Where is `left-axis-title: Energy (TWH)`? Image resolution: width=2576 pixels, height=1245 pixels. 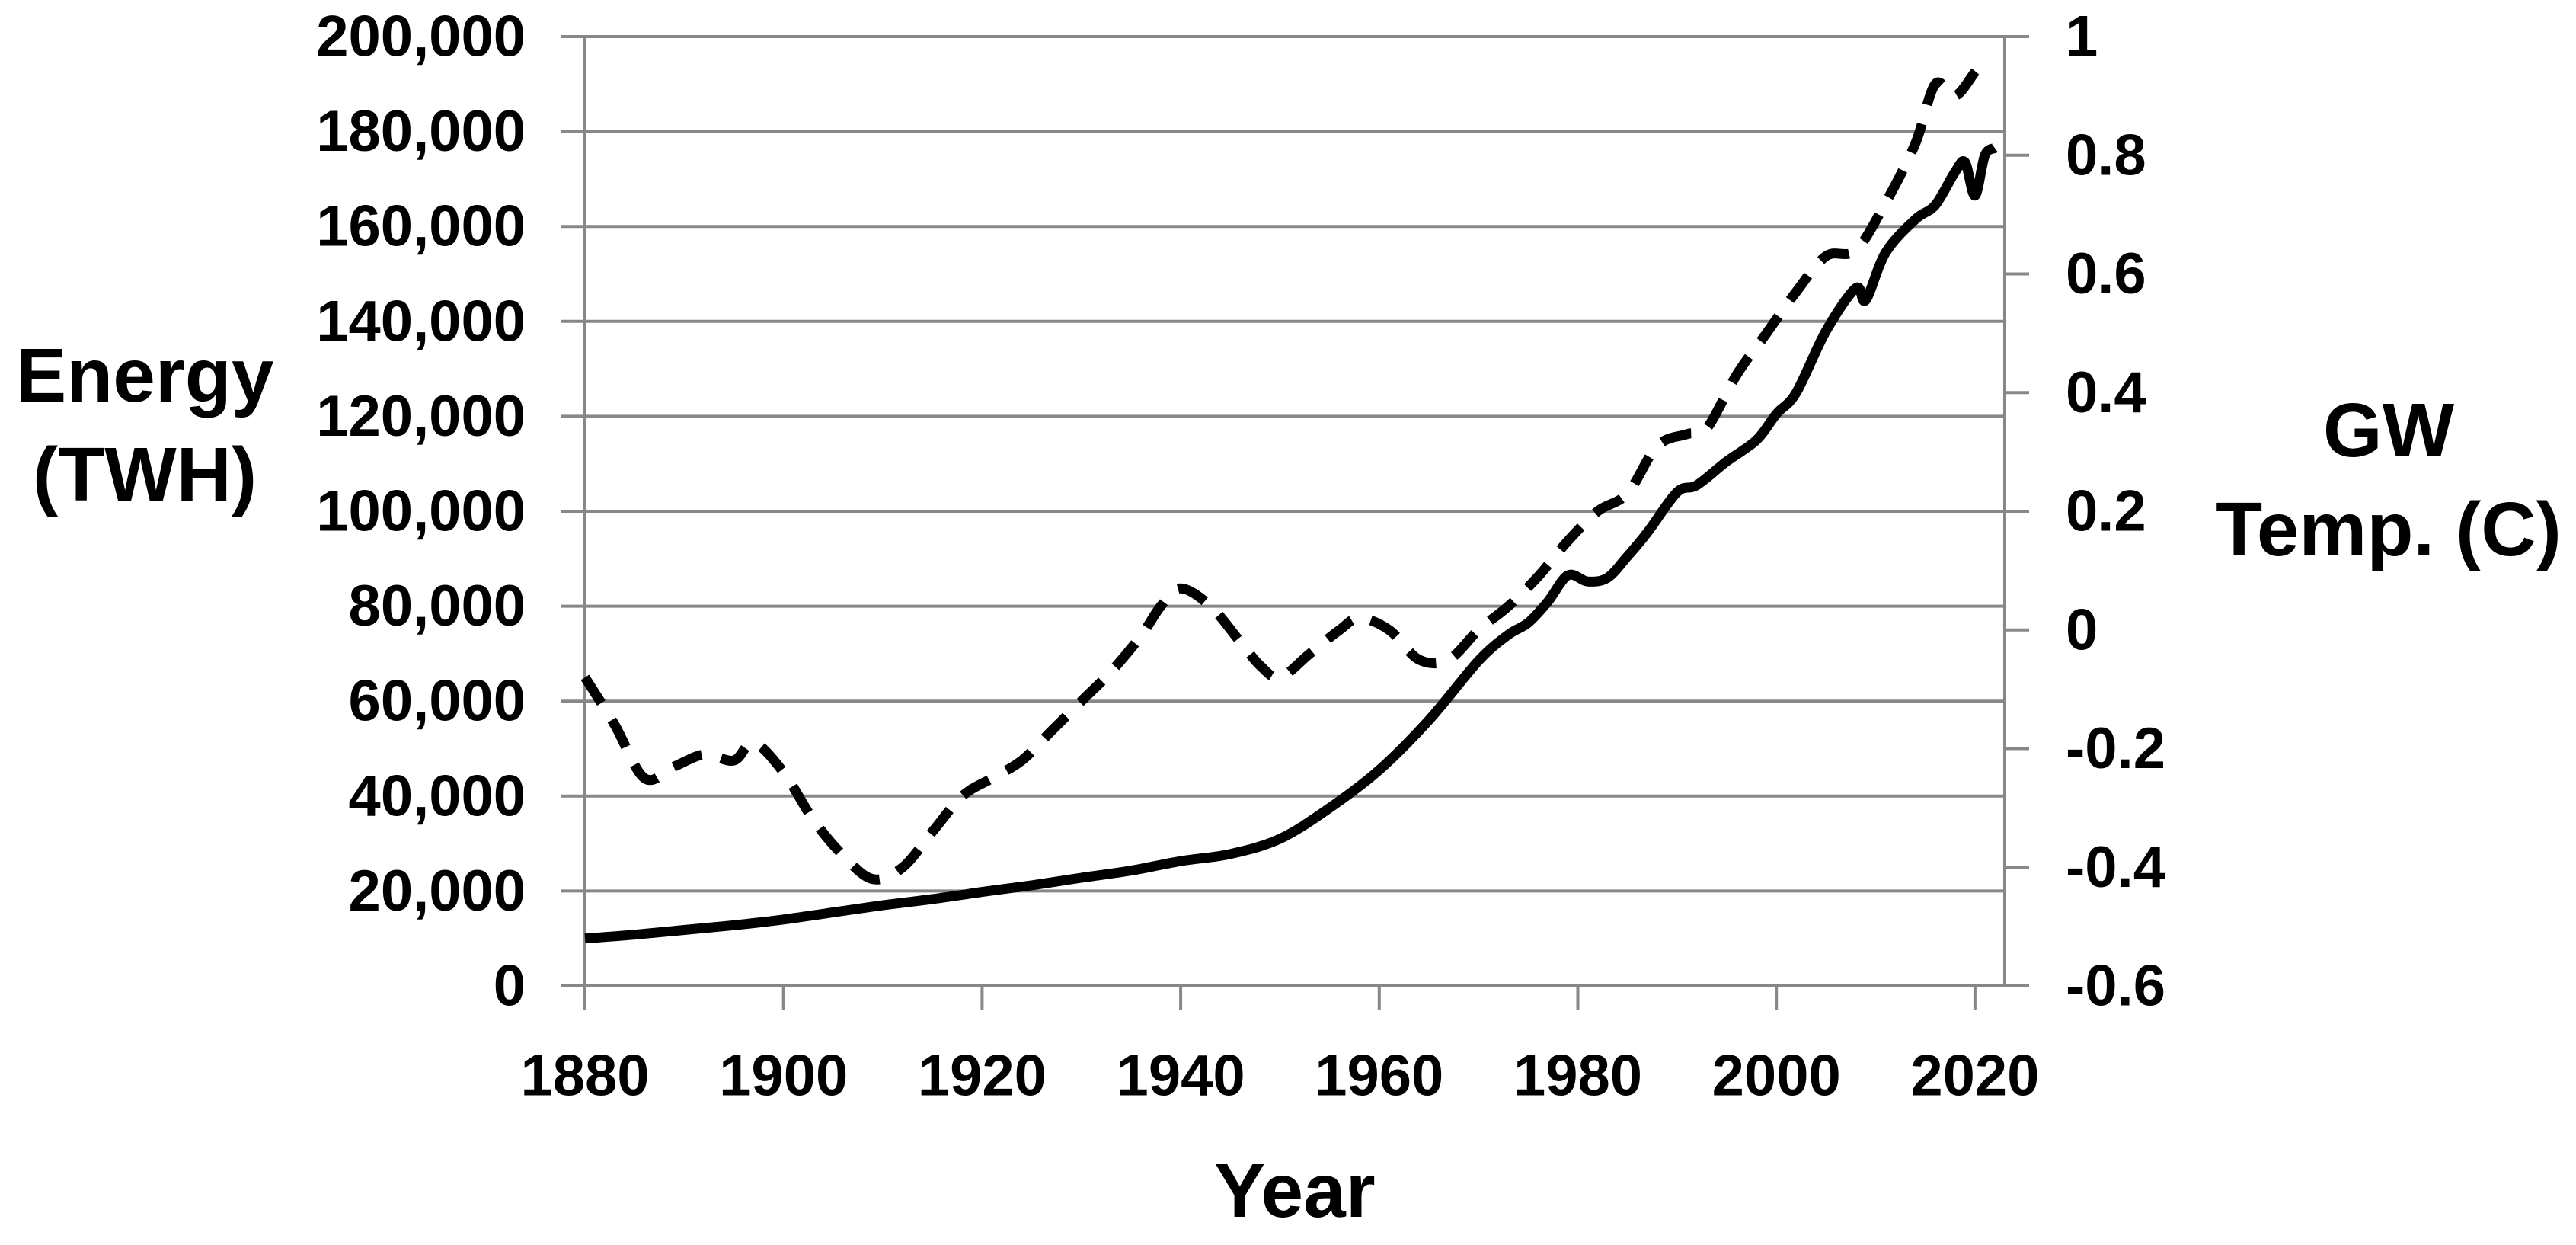 left-axis-title: Energy (TWH) is located at coordinates (144, 425).